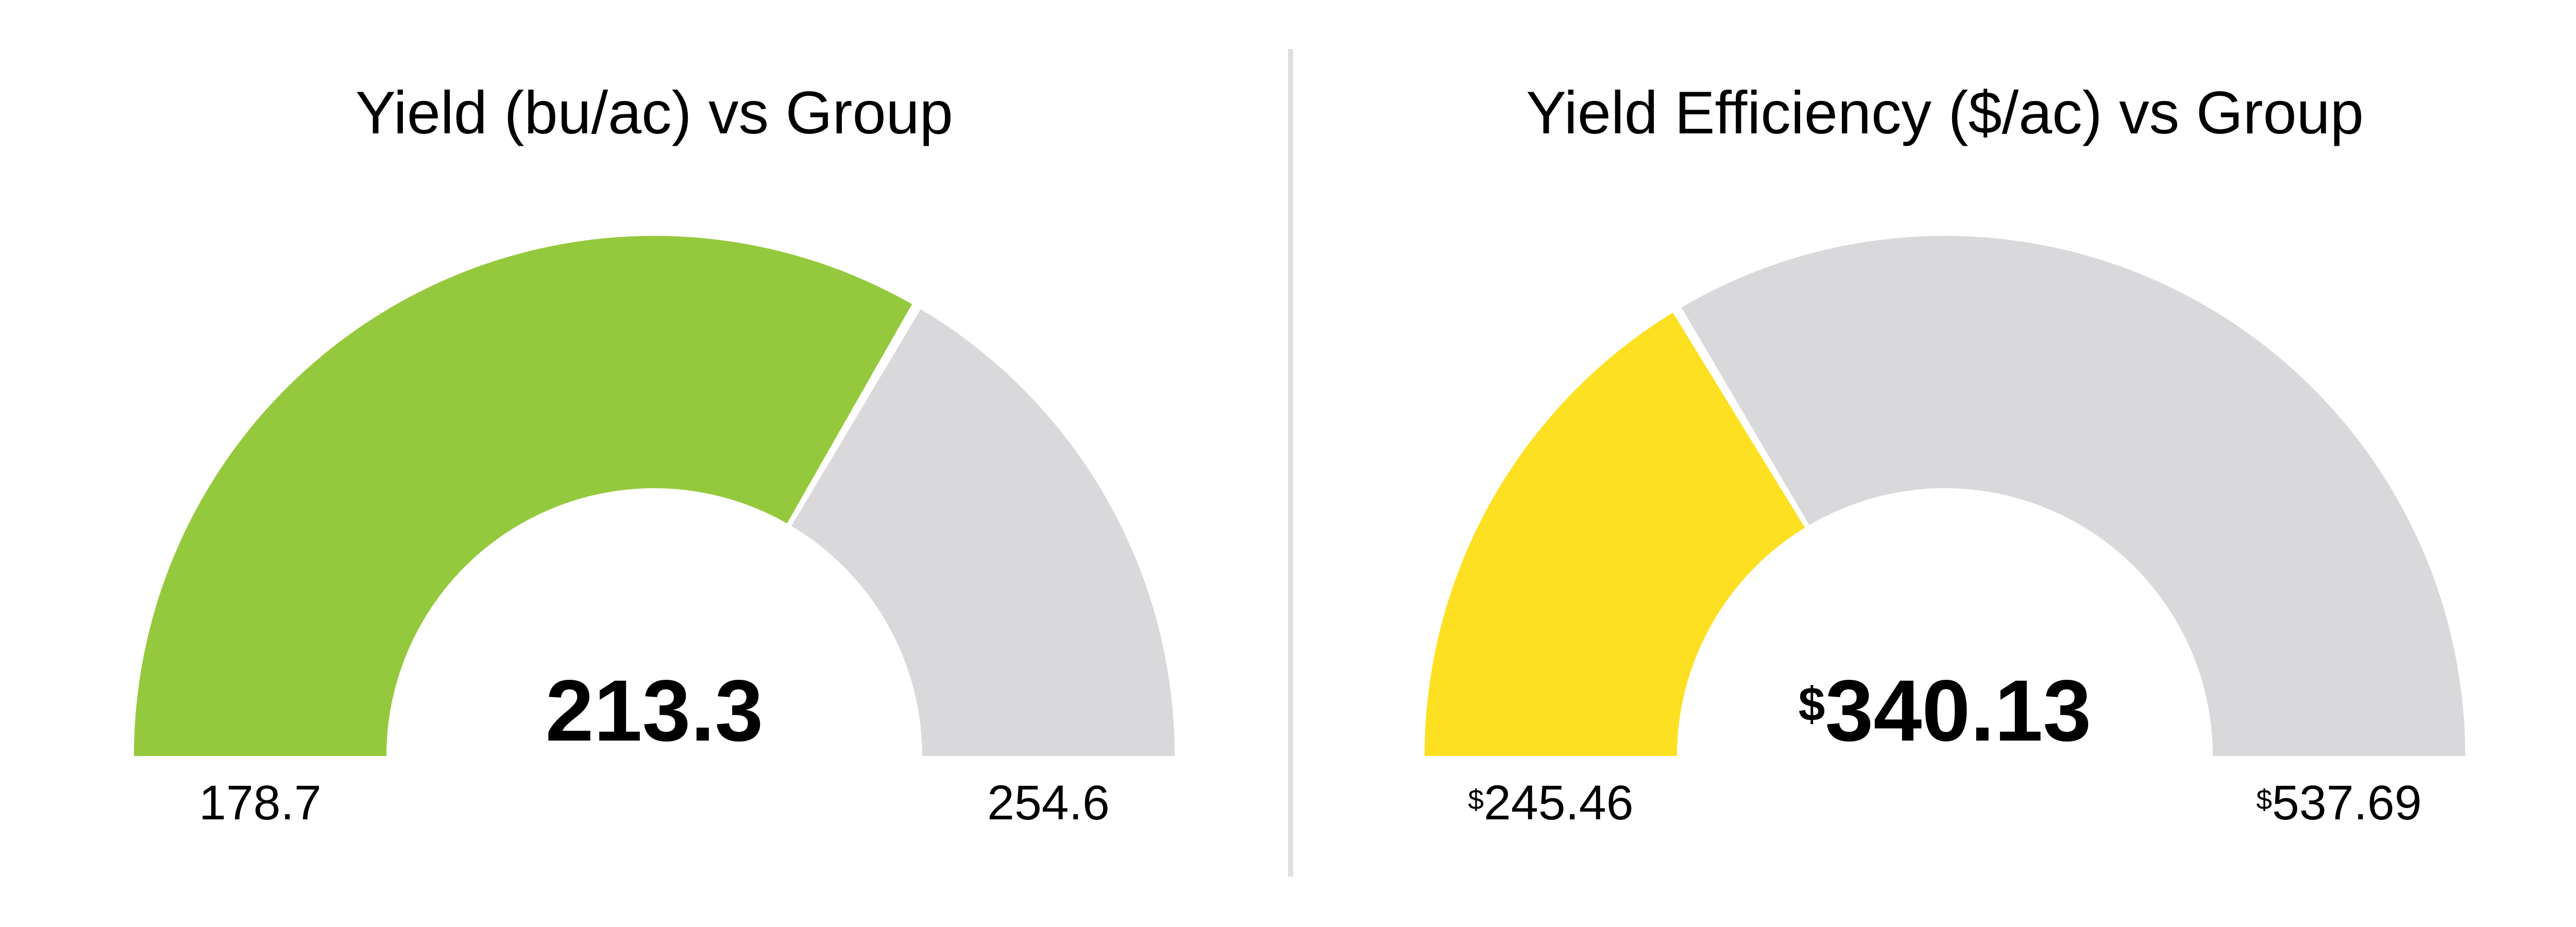 The height and width of the screenshot is (927, 2576). What do you see at coordinates (1811, 704) in the screenshot?
I see `gauge-value-currency-prefix: $` at bounding box center [1811, 704].